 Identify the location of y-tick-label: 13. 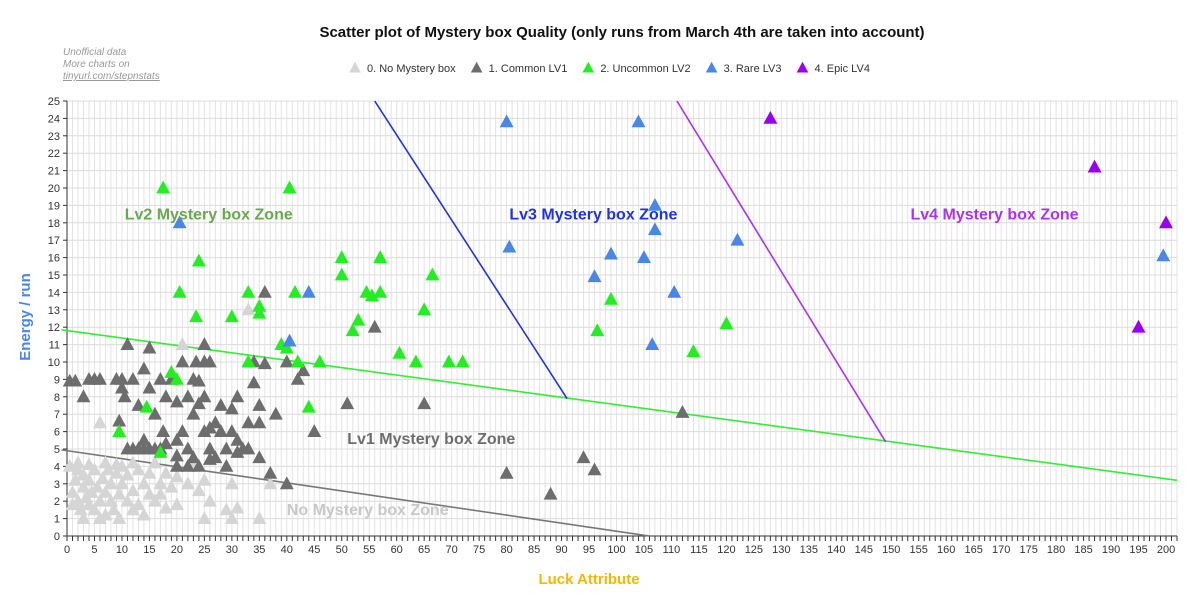
(54, 311).